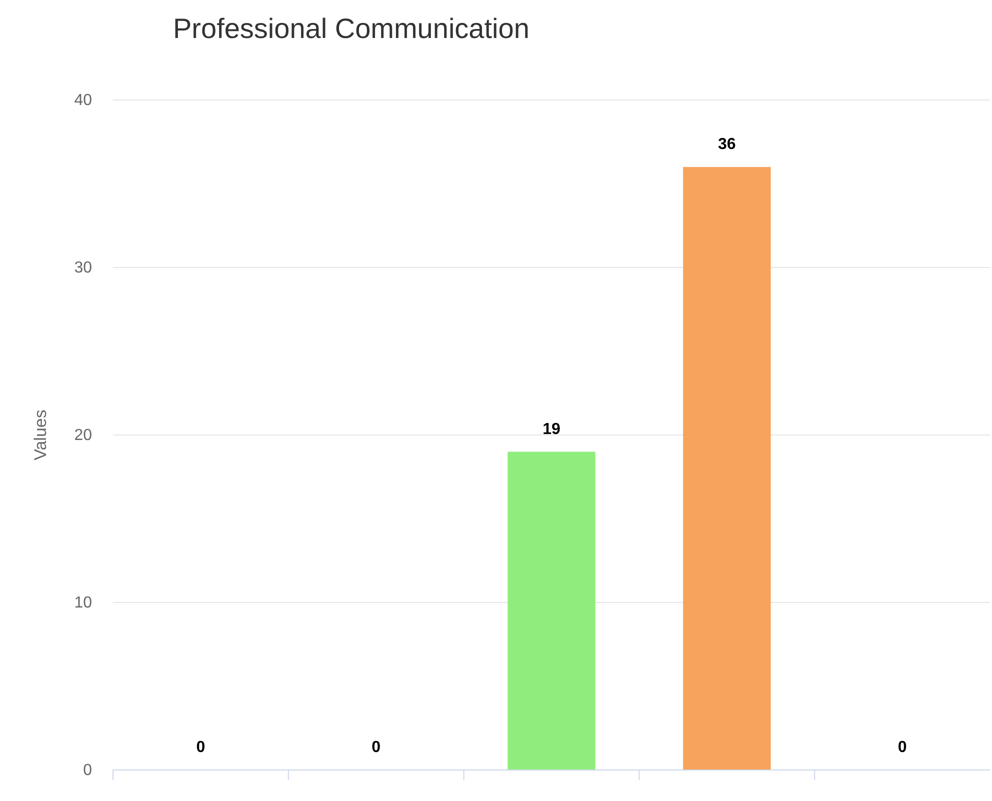 The image size is (992, 801). I want to click on y-tick-label: 0, so click(87, 770).